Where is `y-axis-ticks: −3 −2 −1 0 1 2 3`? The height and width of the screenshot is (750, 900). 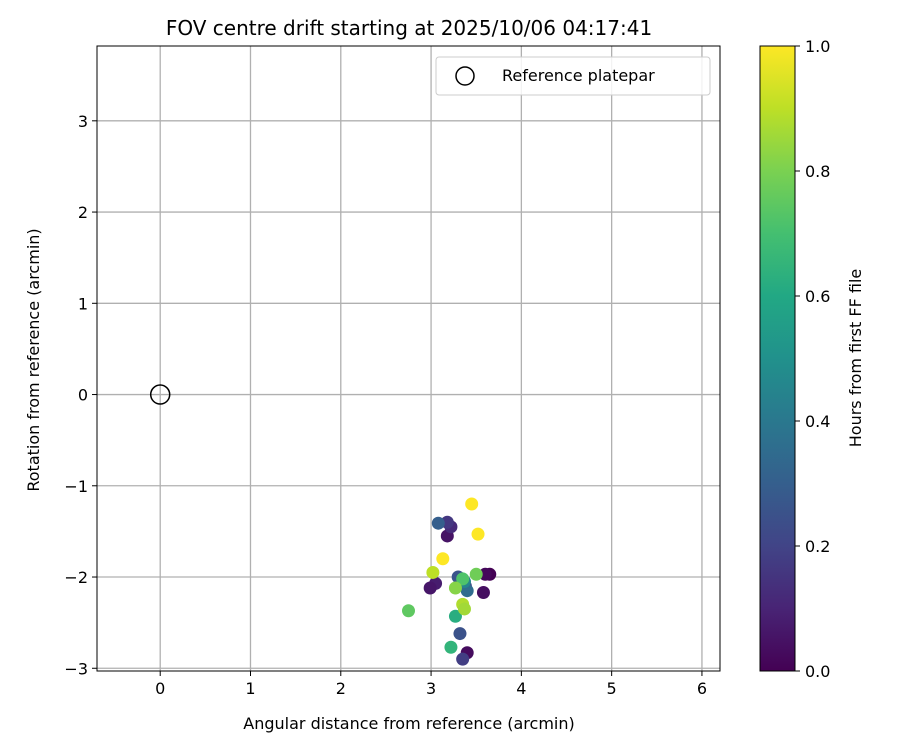 y-axis-ticks: −3 −2 −1 0 1 2 3 is located at coordinates (80, 395).